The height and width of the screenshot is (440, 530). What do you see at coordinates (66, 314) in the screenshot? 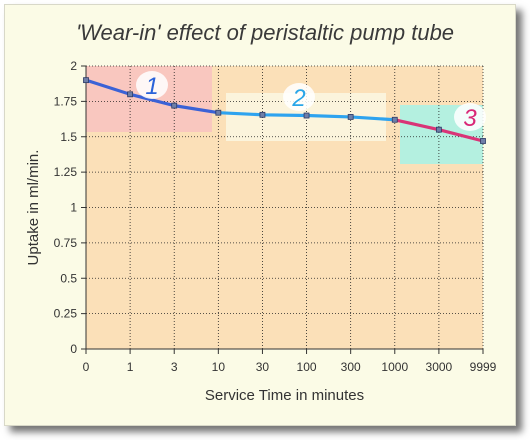
I see `y-tick-label: 0.25` at bounding box center [66, 314].